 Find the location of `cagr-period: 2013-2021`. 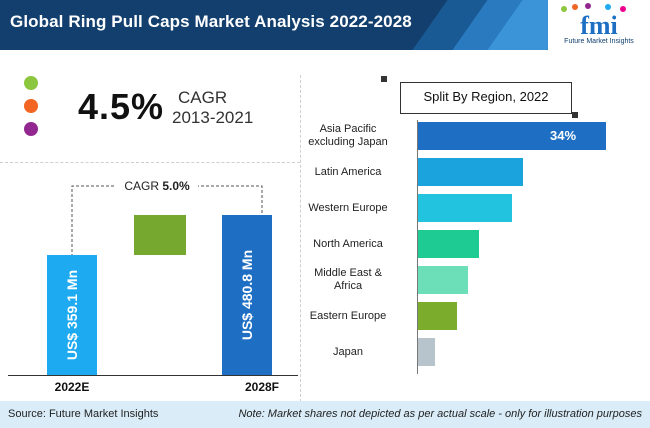

cagr-period: 2013-2021 is located at coordinates (213, 117).